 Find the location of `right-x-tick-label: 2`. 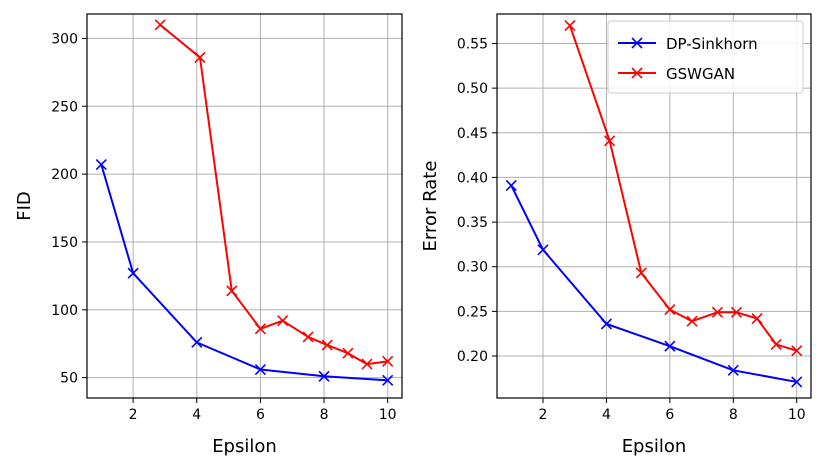

right-x-tick-label: 2 is located at coordinates (543, 415).